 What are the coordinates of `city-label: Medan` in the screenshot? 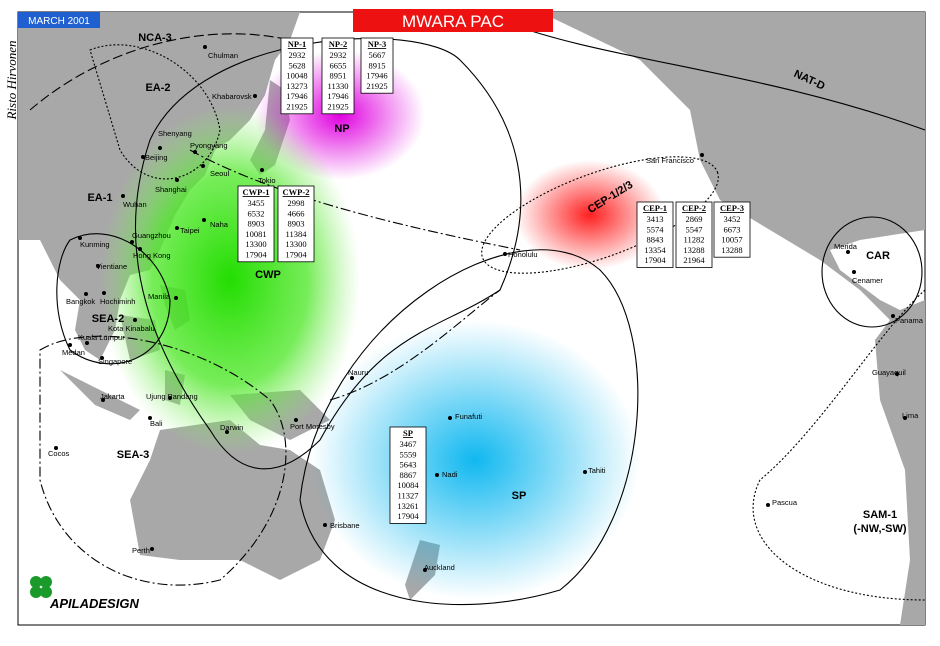 It's located at (73, 352).